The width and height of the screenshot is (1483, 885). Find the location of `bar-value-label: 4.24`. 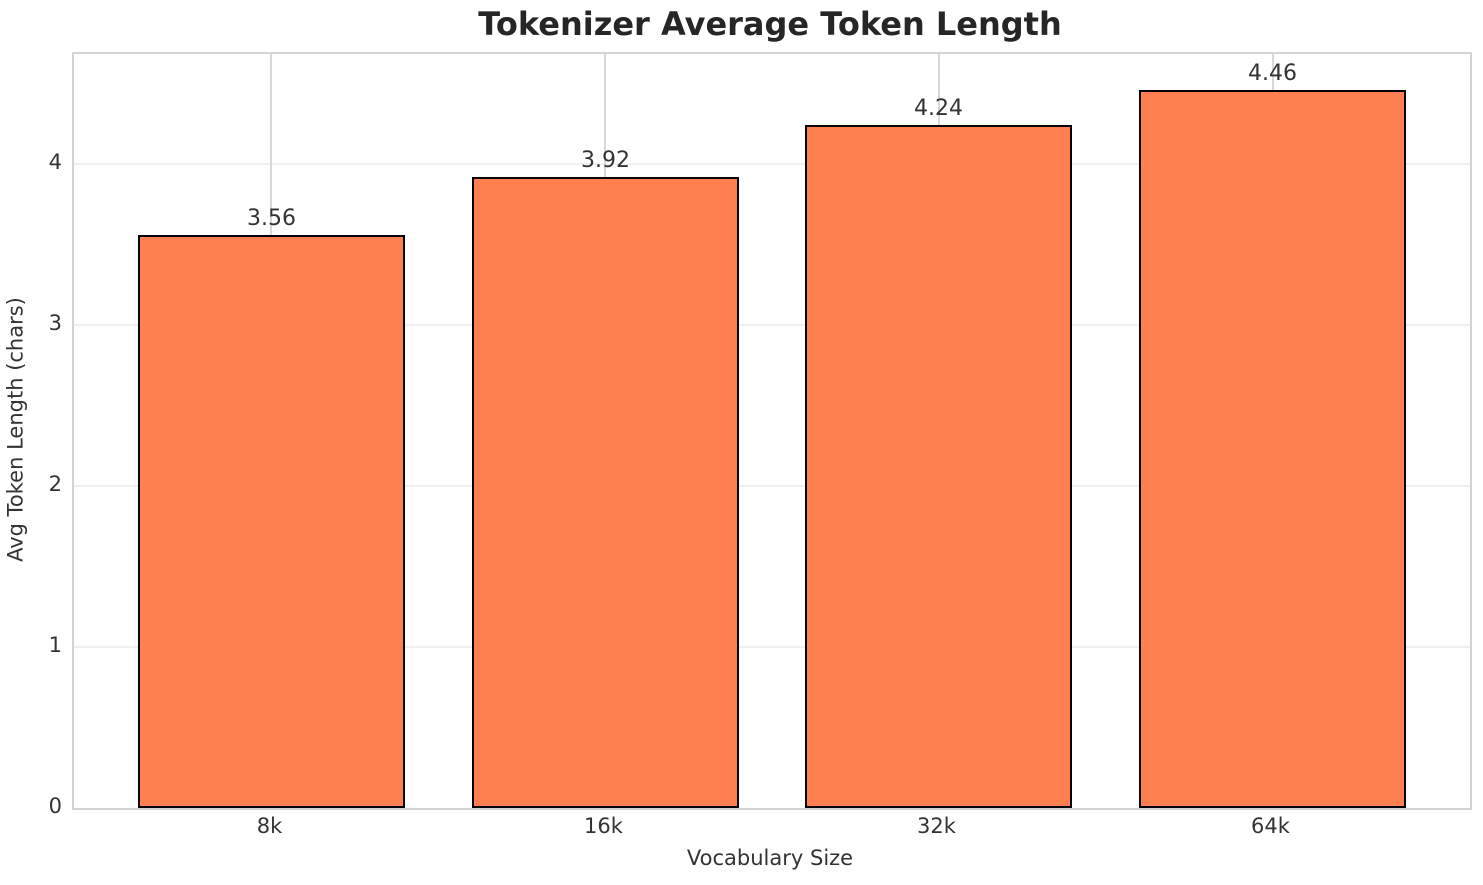

bar-value-label: 4.24 is located at coordinates (938, 108).